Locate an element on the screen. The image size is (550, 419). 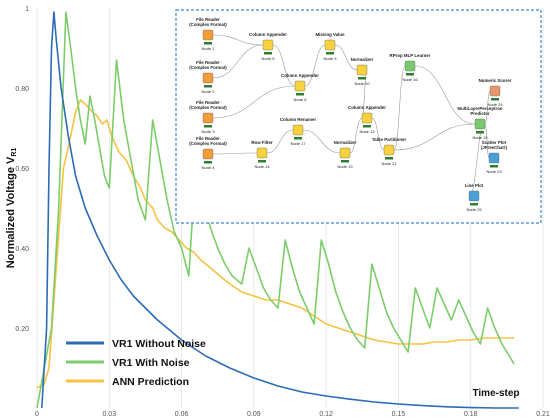
y-tick-label: 0.40 is located at coordinates (22, 249).